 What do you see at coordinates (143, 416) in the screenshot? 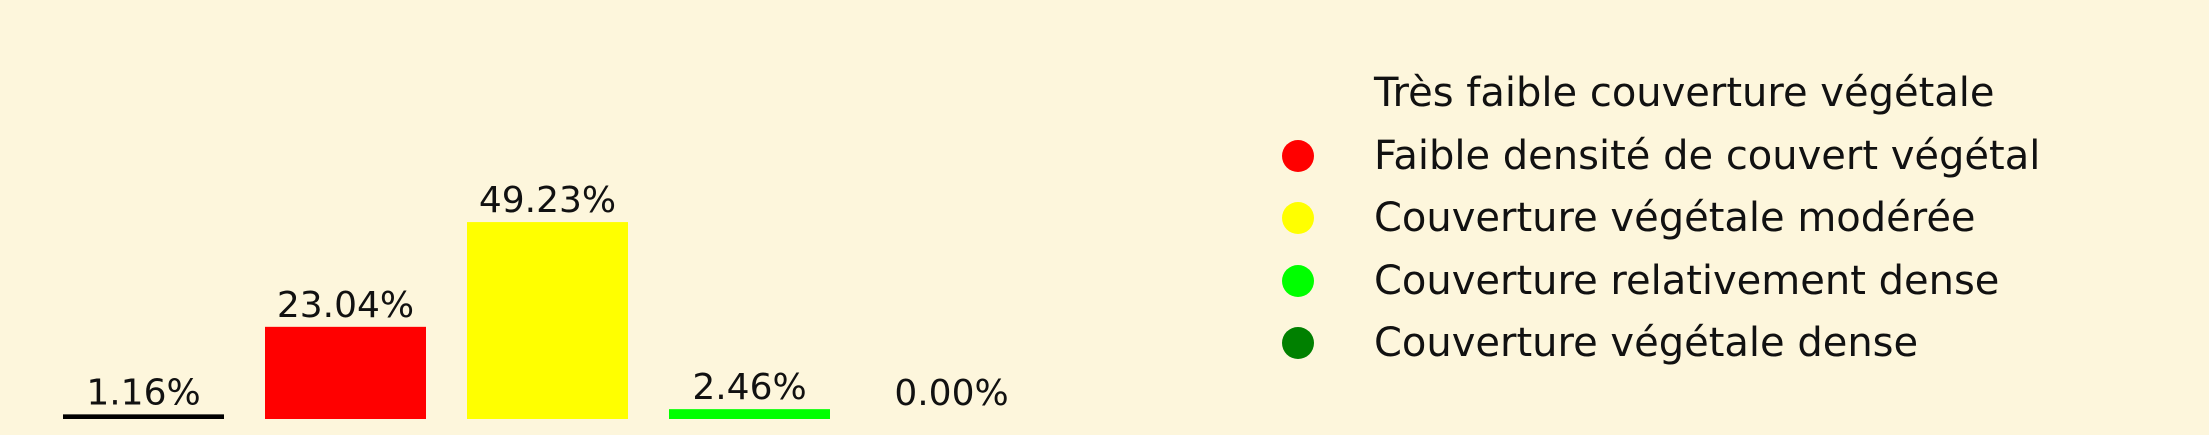
I see `bar-very-low` at bounding box center [143, 416].